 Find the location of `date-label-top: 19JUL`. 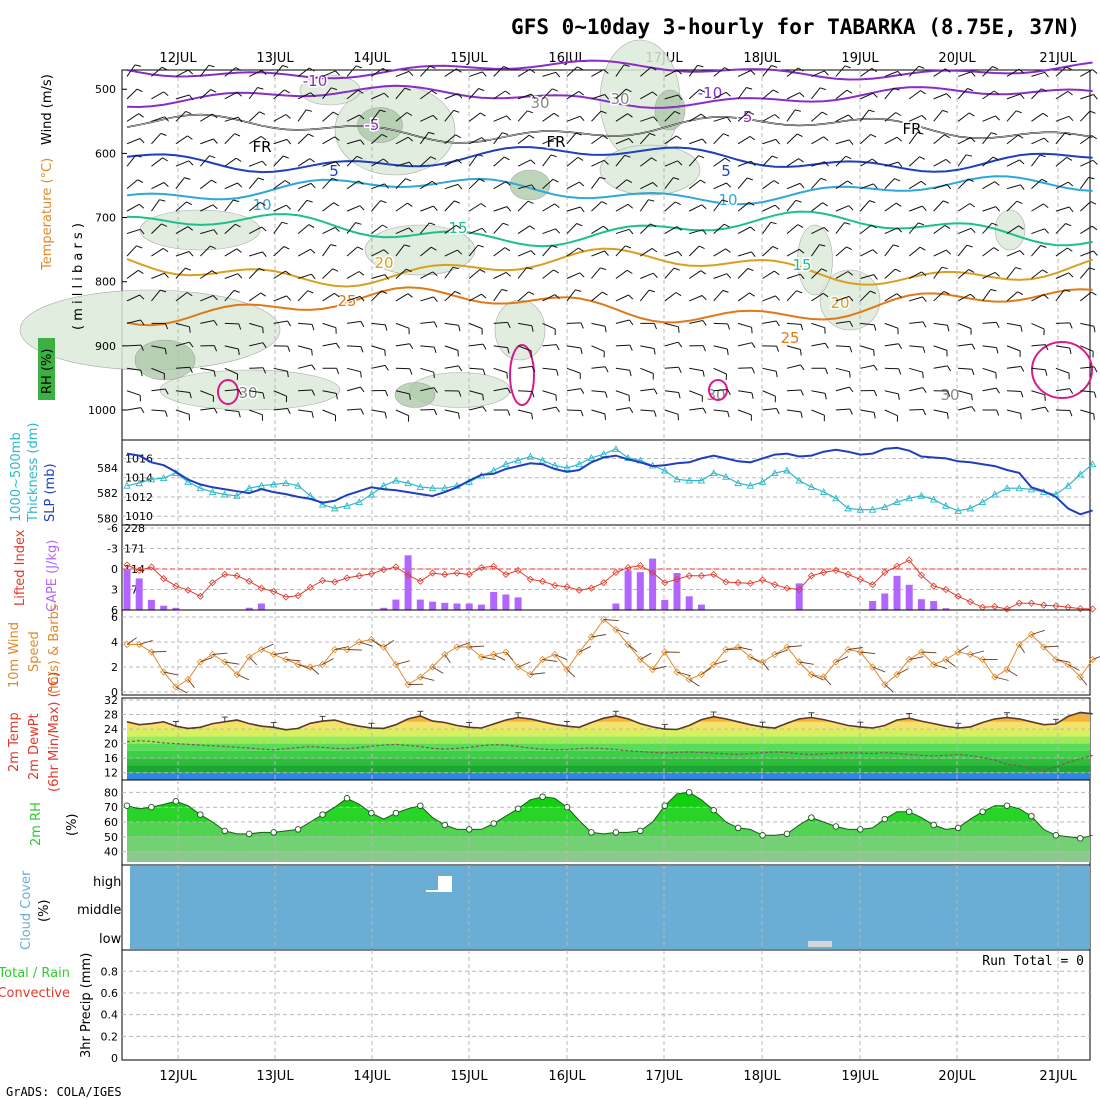

date-label-top: 19JUL is located at coordinates (860, 58).